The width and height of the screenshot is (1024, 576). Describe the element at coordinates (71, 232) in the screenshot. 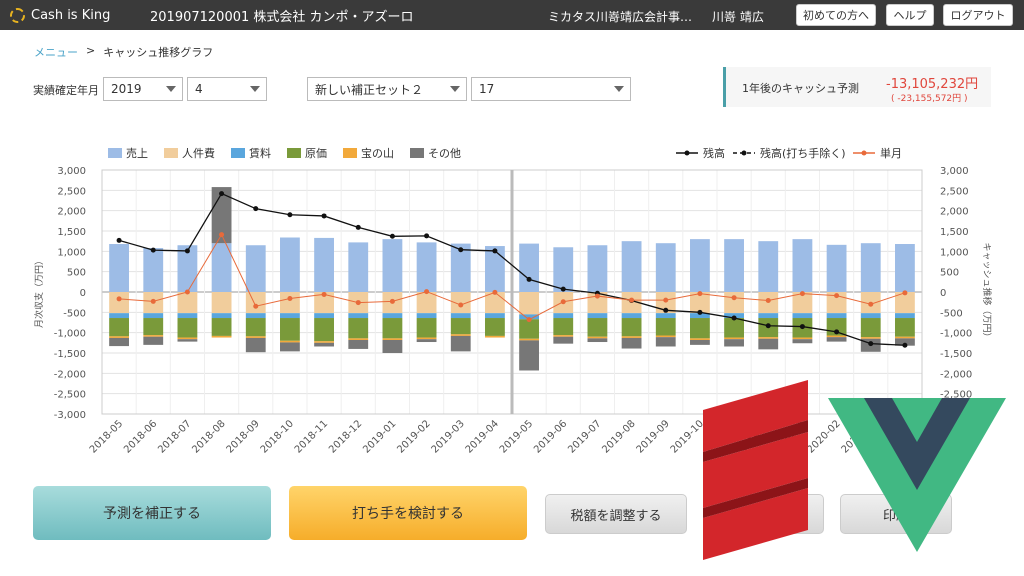

I see `left-axis-tick-label: 1,500` at that location.